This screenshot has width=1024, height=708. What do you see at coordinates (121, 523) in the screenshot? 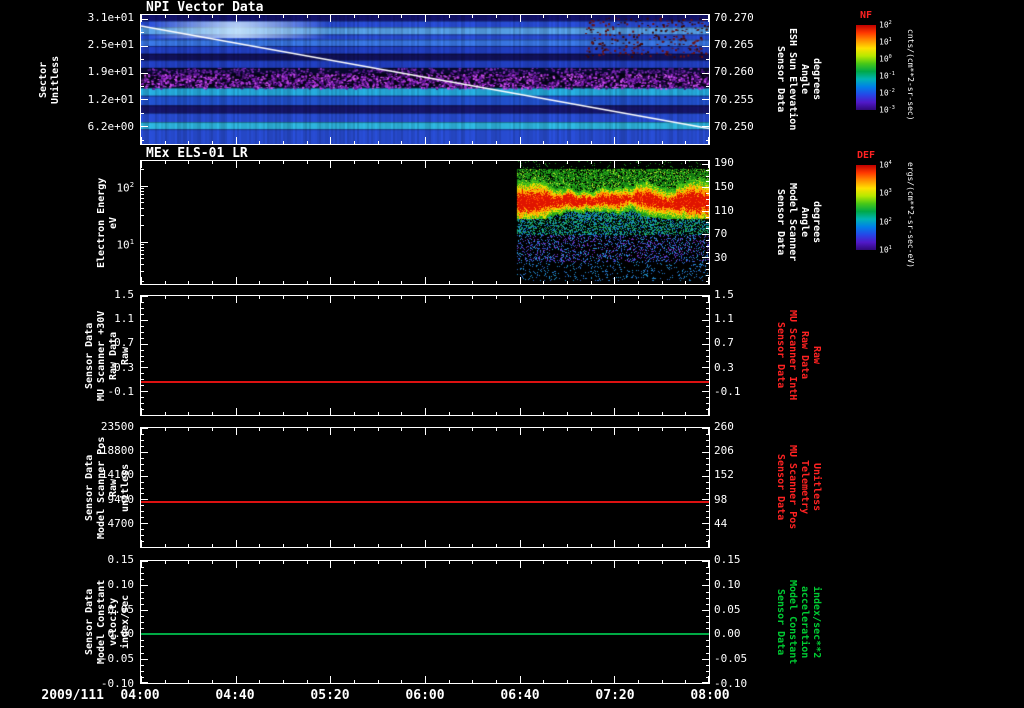
I see `y-tick-label: 4700` at bounding box center [121, 523].